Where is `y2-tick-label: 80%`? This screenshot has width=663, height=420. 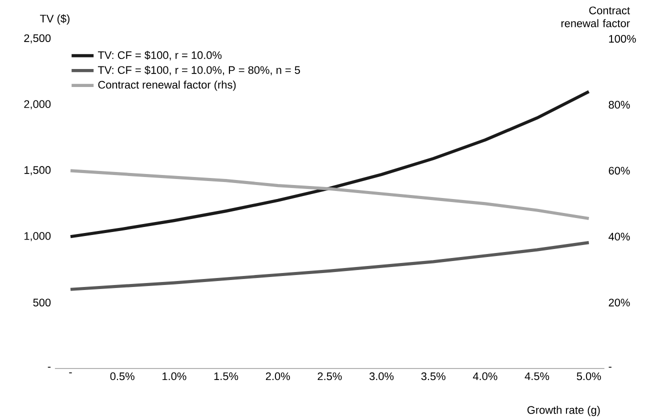 y2-tick-label: 80% is located at coordinates (619, 105).